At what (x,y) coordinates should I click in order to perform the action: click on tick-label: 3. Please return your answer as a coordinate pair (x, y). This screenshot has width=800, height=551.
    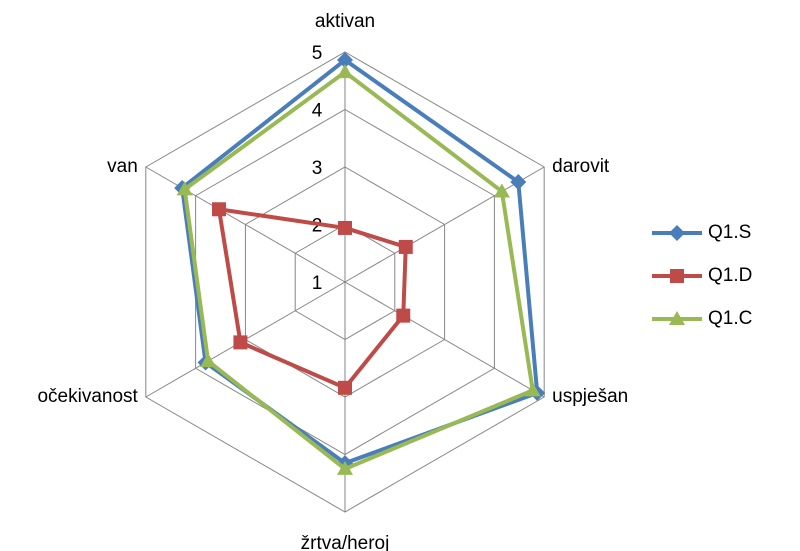
    Looking at the image, I should click on (317, 168).